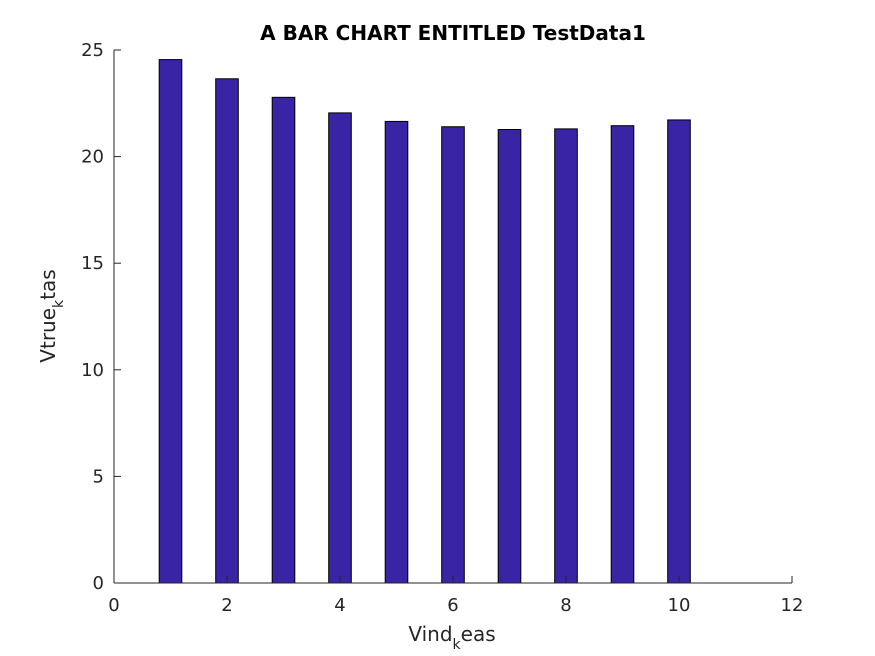 Image resolution: width=875 pixels, height=656 pixels. Describe the element at coordinates (92, 50) in the screenshot. I see `y-tick-label: 25` at that location.